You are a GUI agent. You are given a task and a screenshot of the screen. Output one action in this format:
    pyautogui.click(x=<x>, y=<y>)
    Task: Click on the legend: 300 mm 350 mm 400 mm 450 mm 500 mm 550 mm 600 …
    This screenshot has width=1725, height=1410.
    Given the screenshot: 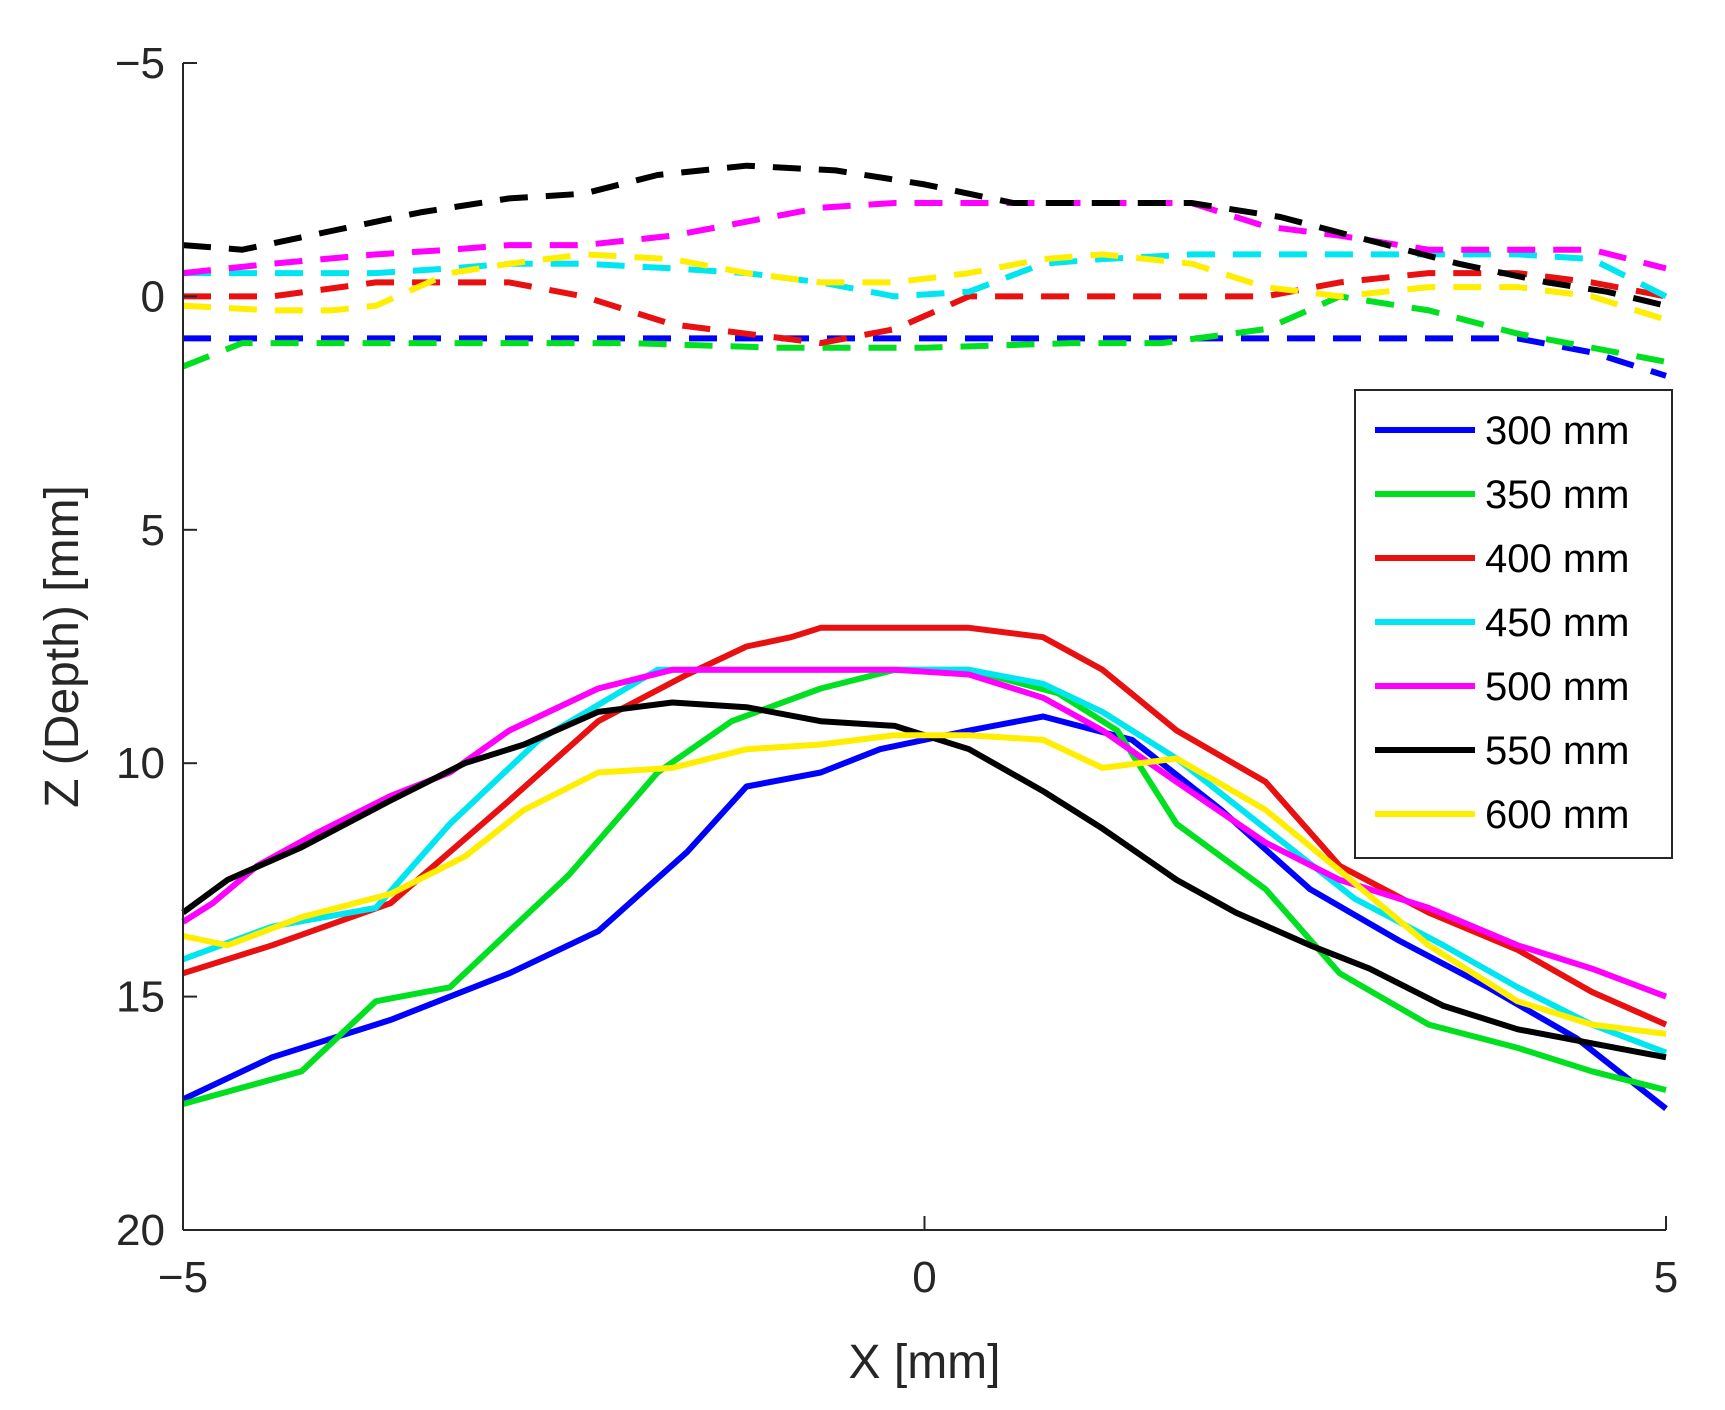 What is the action you would take?
    pyautogui.click(x=1513, y=624)
    